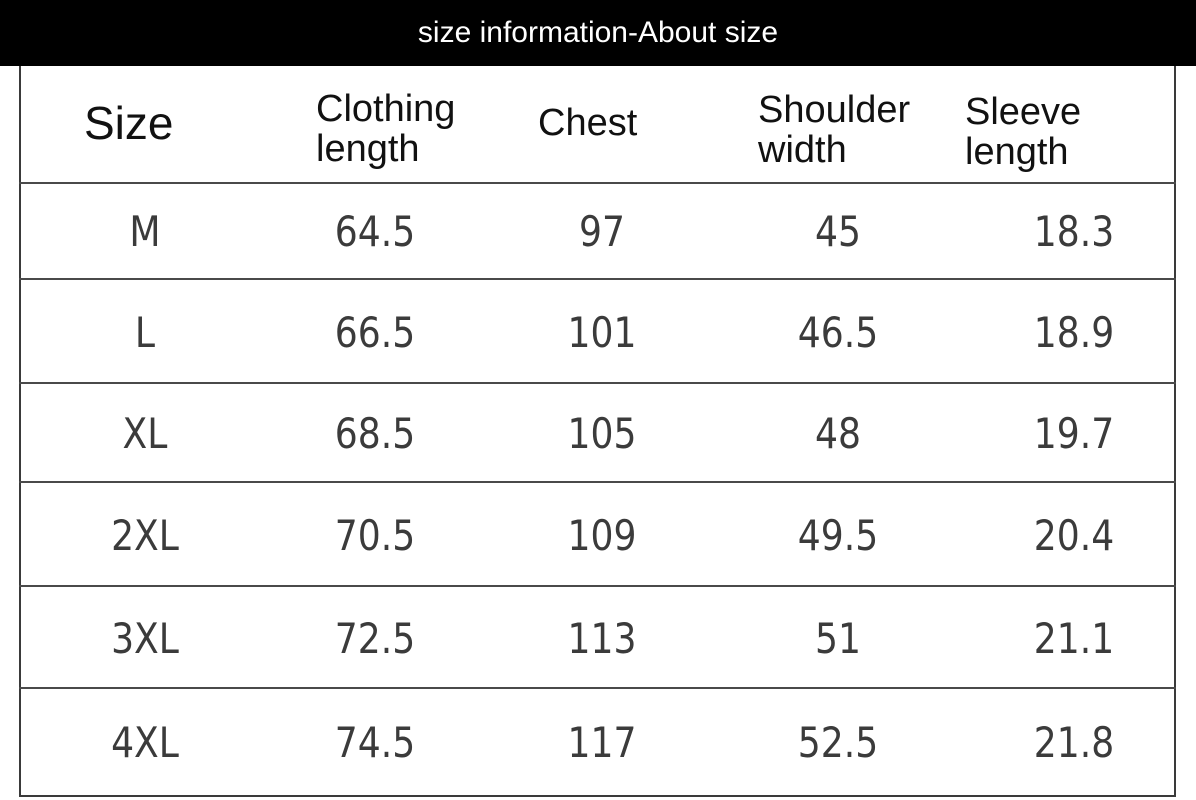 The height and width of the screenshot is (800, 1196). I want to click on page-title: size information-About size, so click(598, 32).